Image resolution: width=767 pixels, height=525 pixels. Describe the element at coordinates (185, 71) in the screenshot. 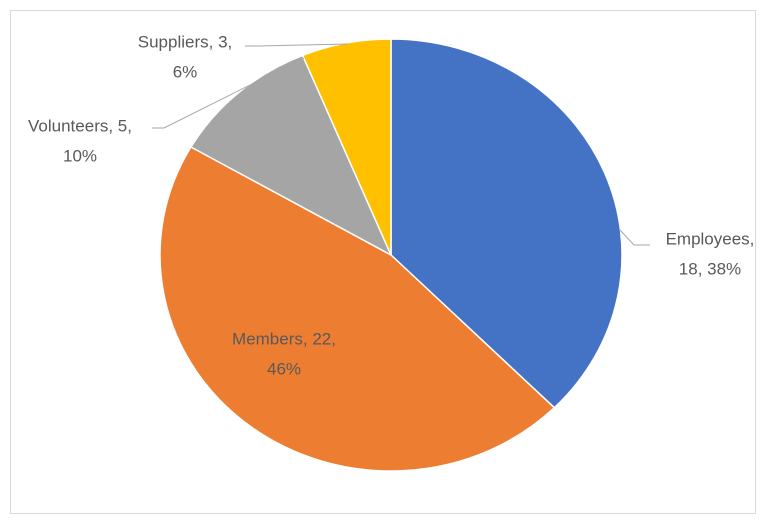

I see `data-label: 6%` at that location.